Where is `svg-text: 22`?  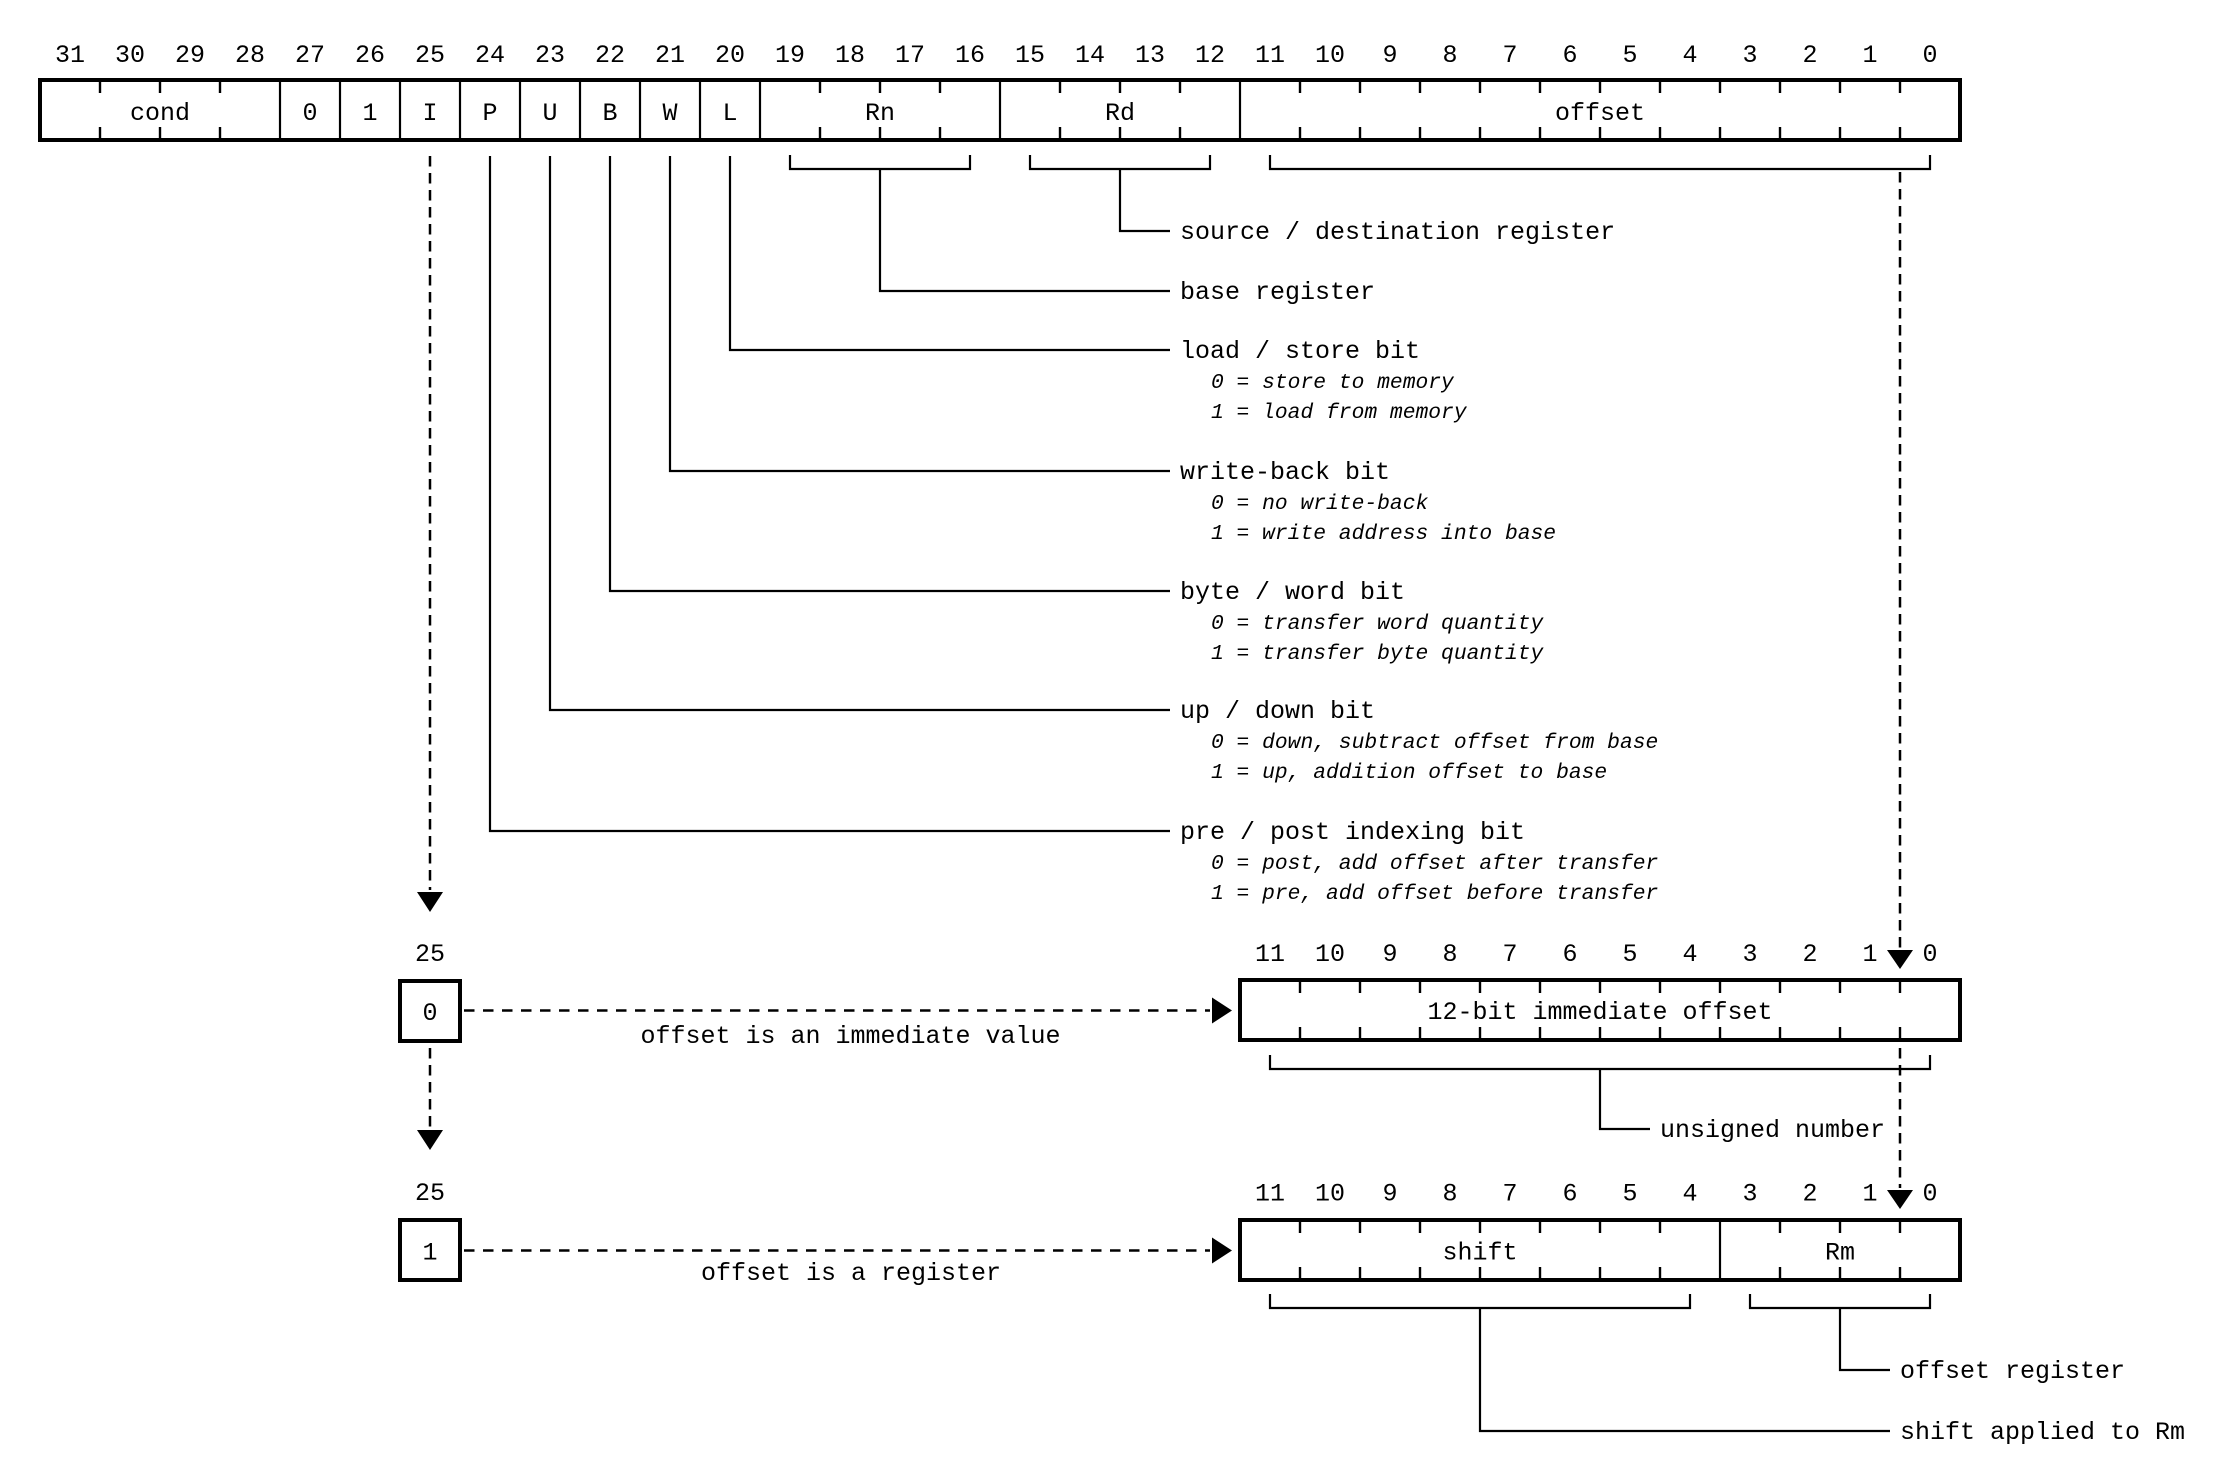
svg-text: 22 is located at coordinates (610, 55).